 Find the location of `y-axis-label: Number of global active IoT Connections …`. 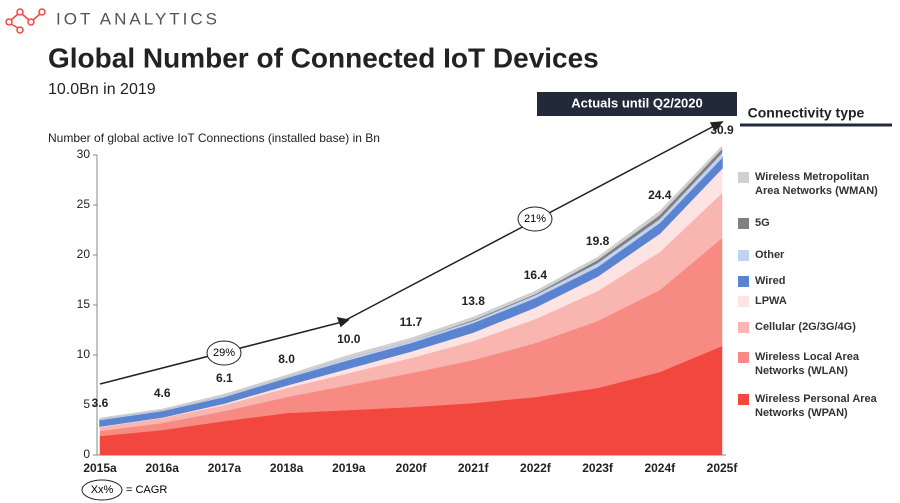

y-axis-label: Number of global active IoT Connections … is located at coordinates (214, 138).